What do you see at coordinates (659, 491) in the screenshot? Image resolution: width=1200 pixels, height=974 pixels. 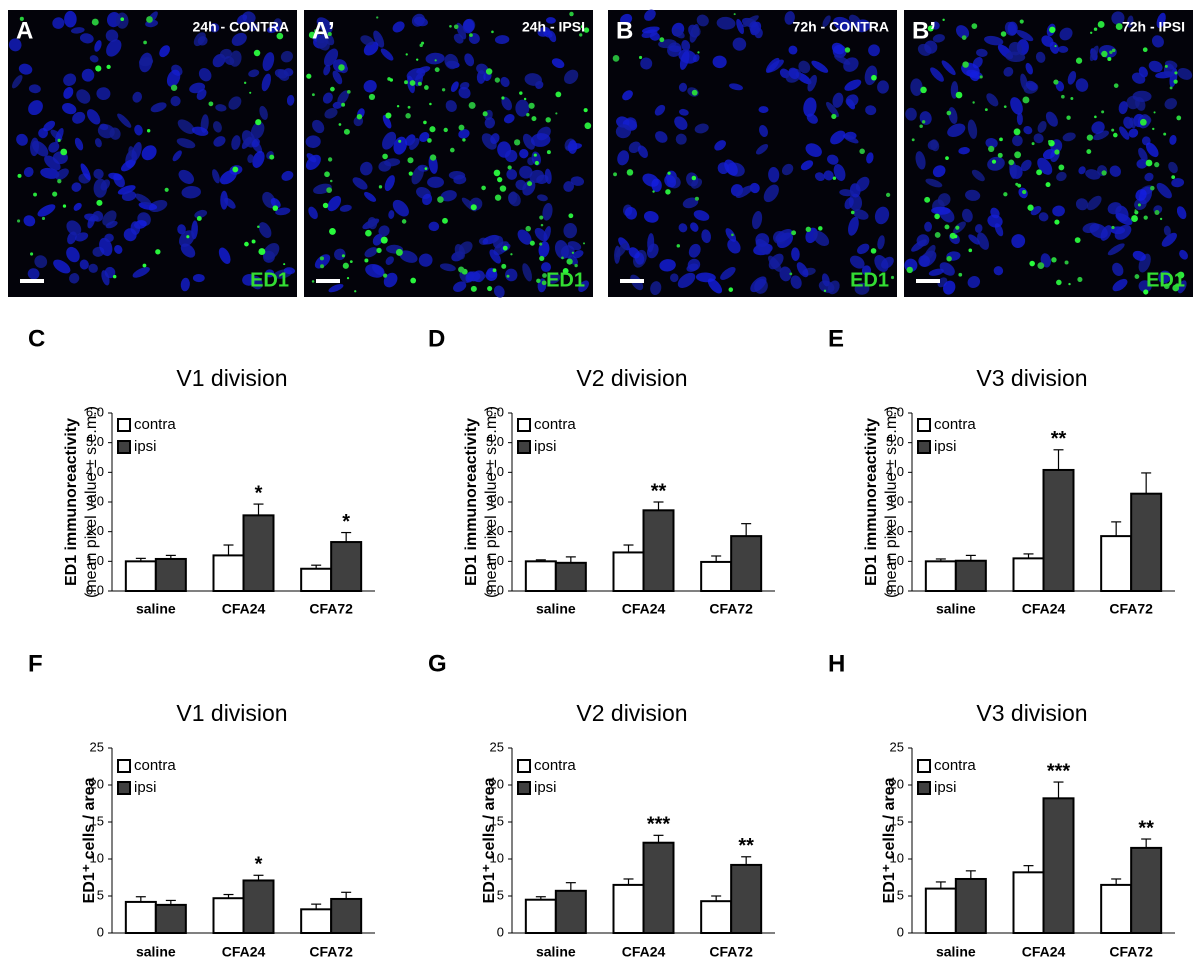 I see `significance: **` at bounding box center [659, 491].